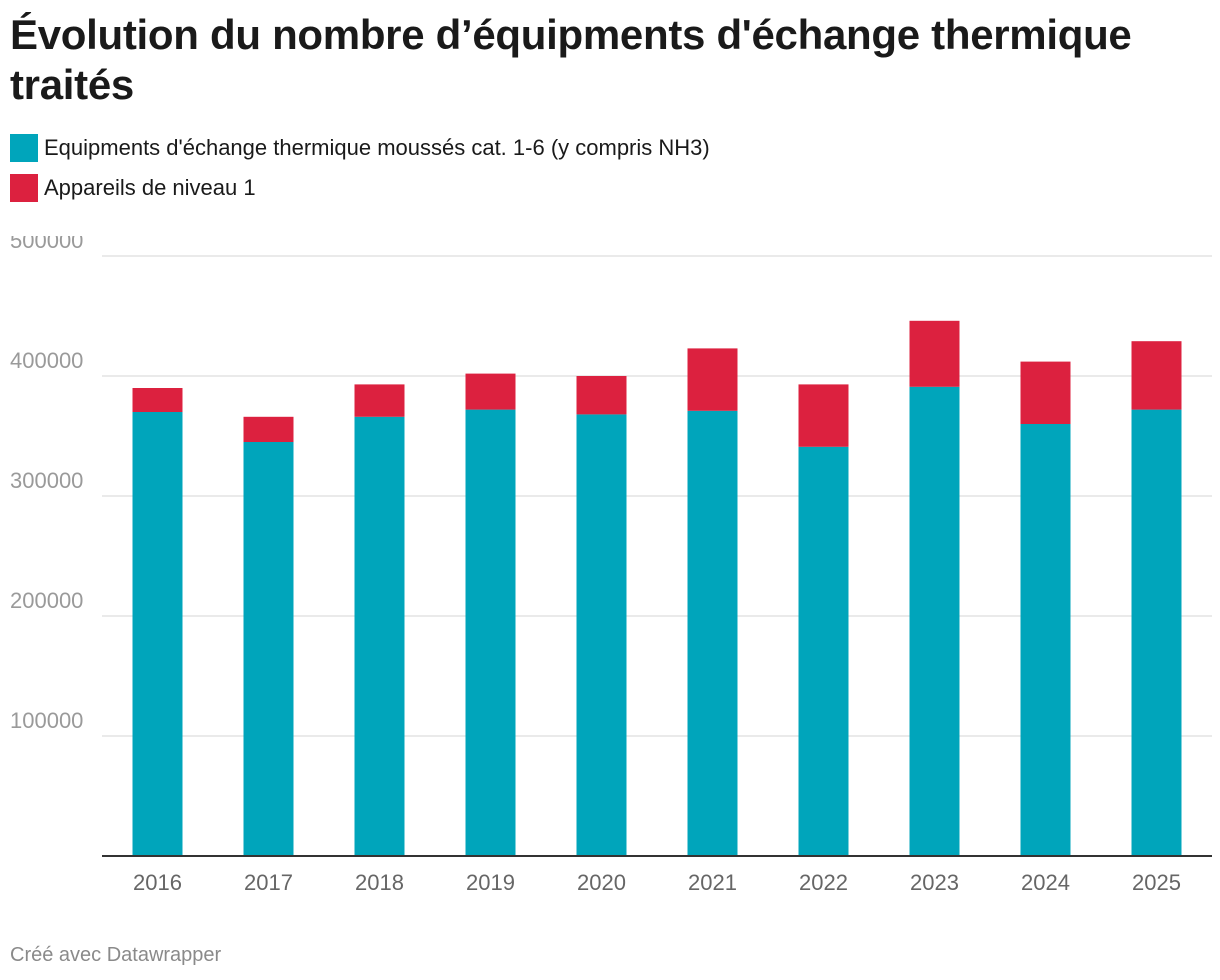 The width and height of the screenshot is (1220, 980). I want to click on x-tick-label: 2024, so click(1045, 882).